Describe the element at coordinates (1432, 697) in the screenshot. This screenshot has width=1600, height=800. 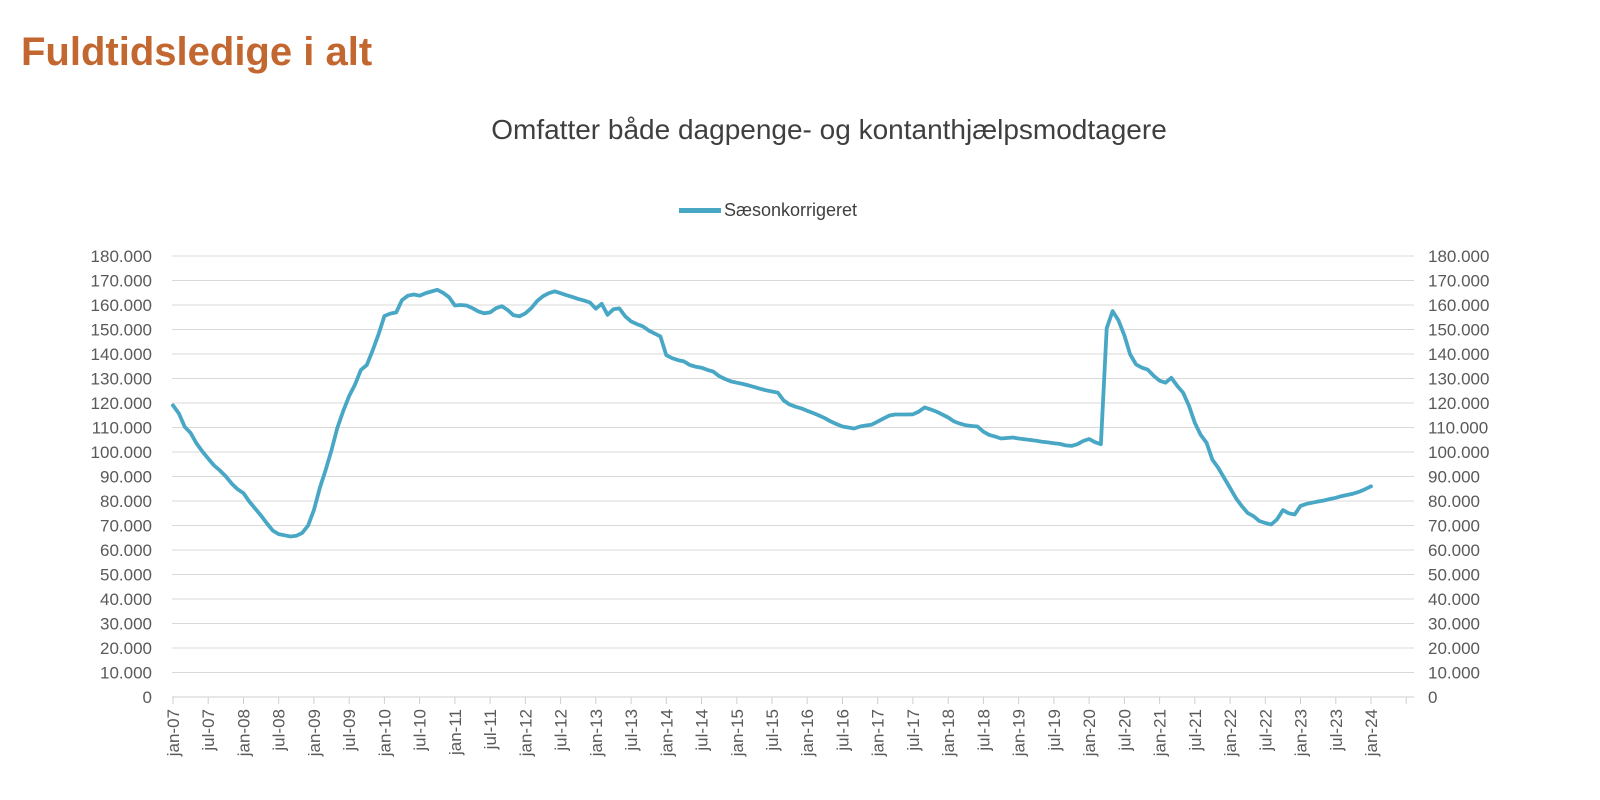
I see `y-axis-label-right: 0` at that location.